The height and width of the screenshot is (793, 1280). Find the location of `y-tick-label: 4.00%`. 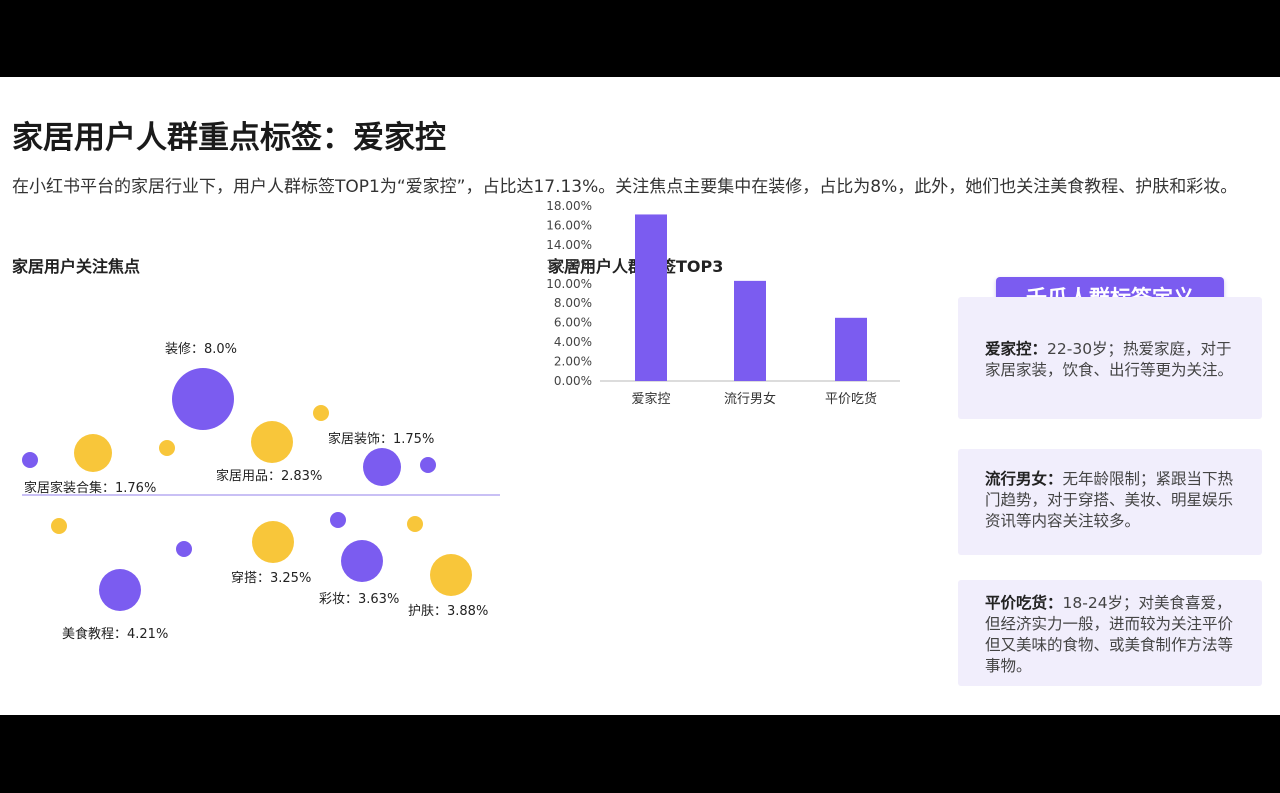

y-tick-label: 4.00% is located at coordinates (573, 342).